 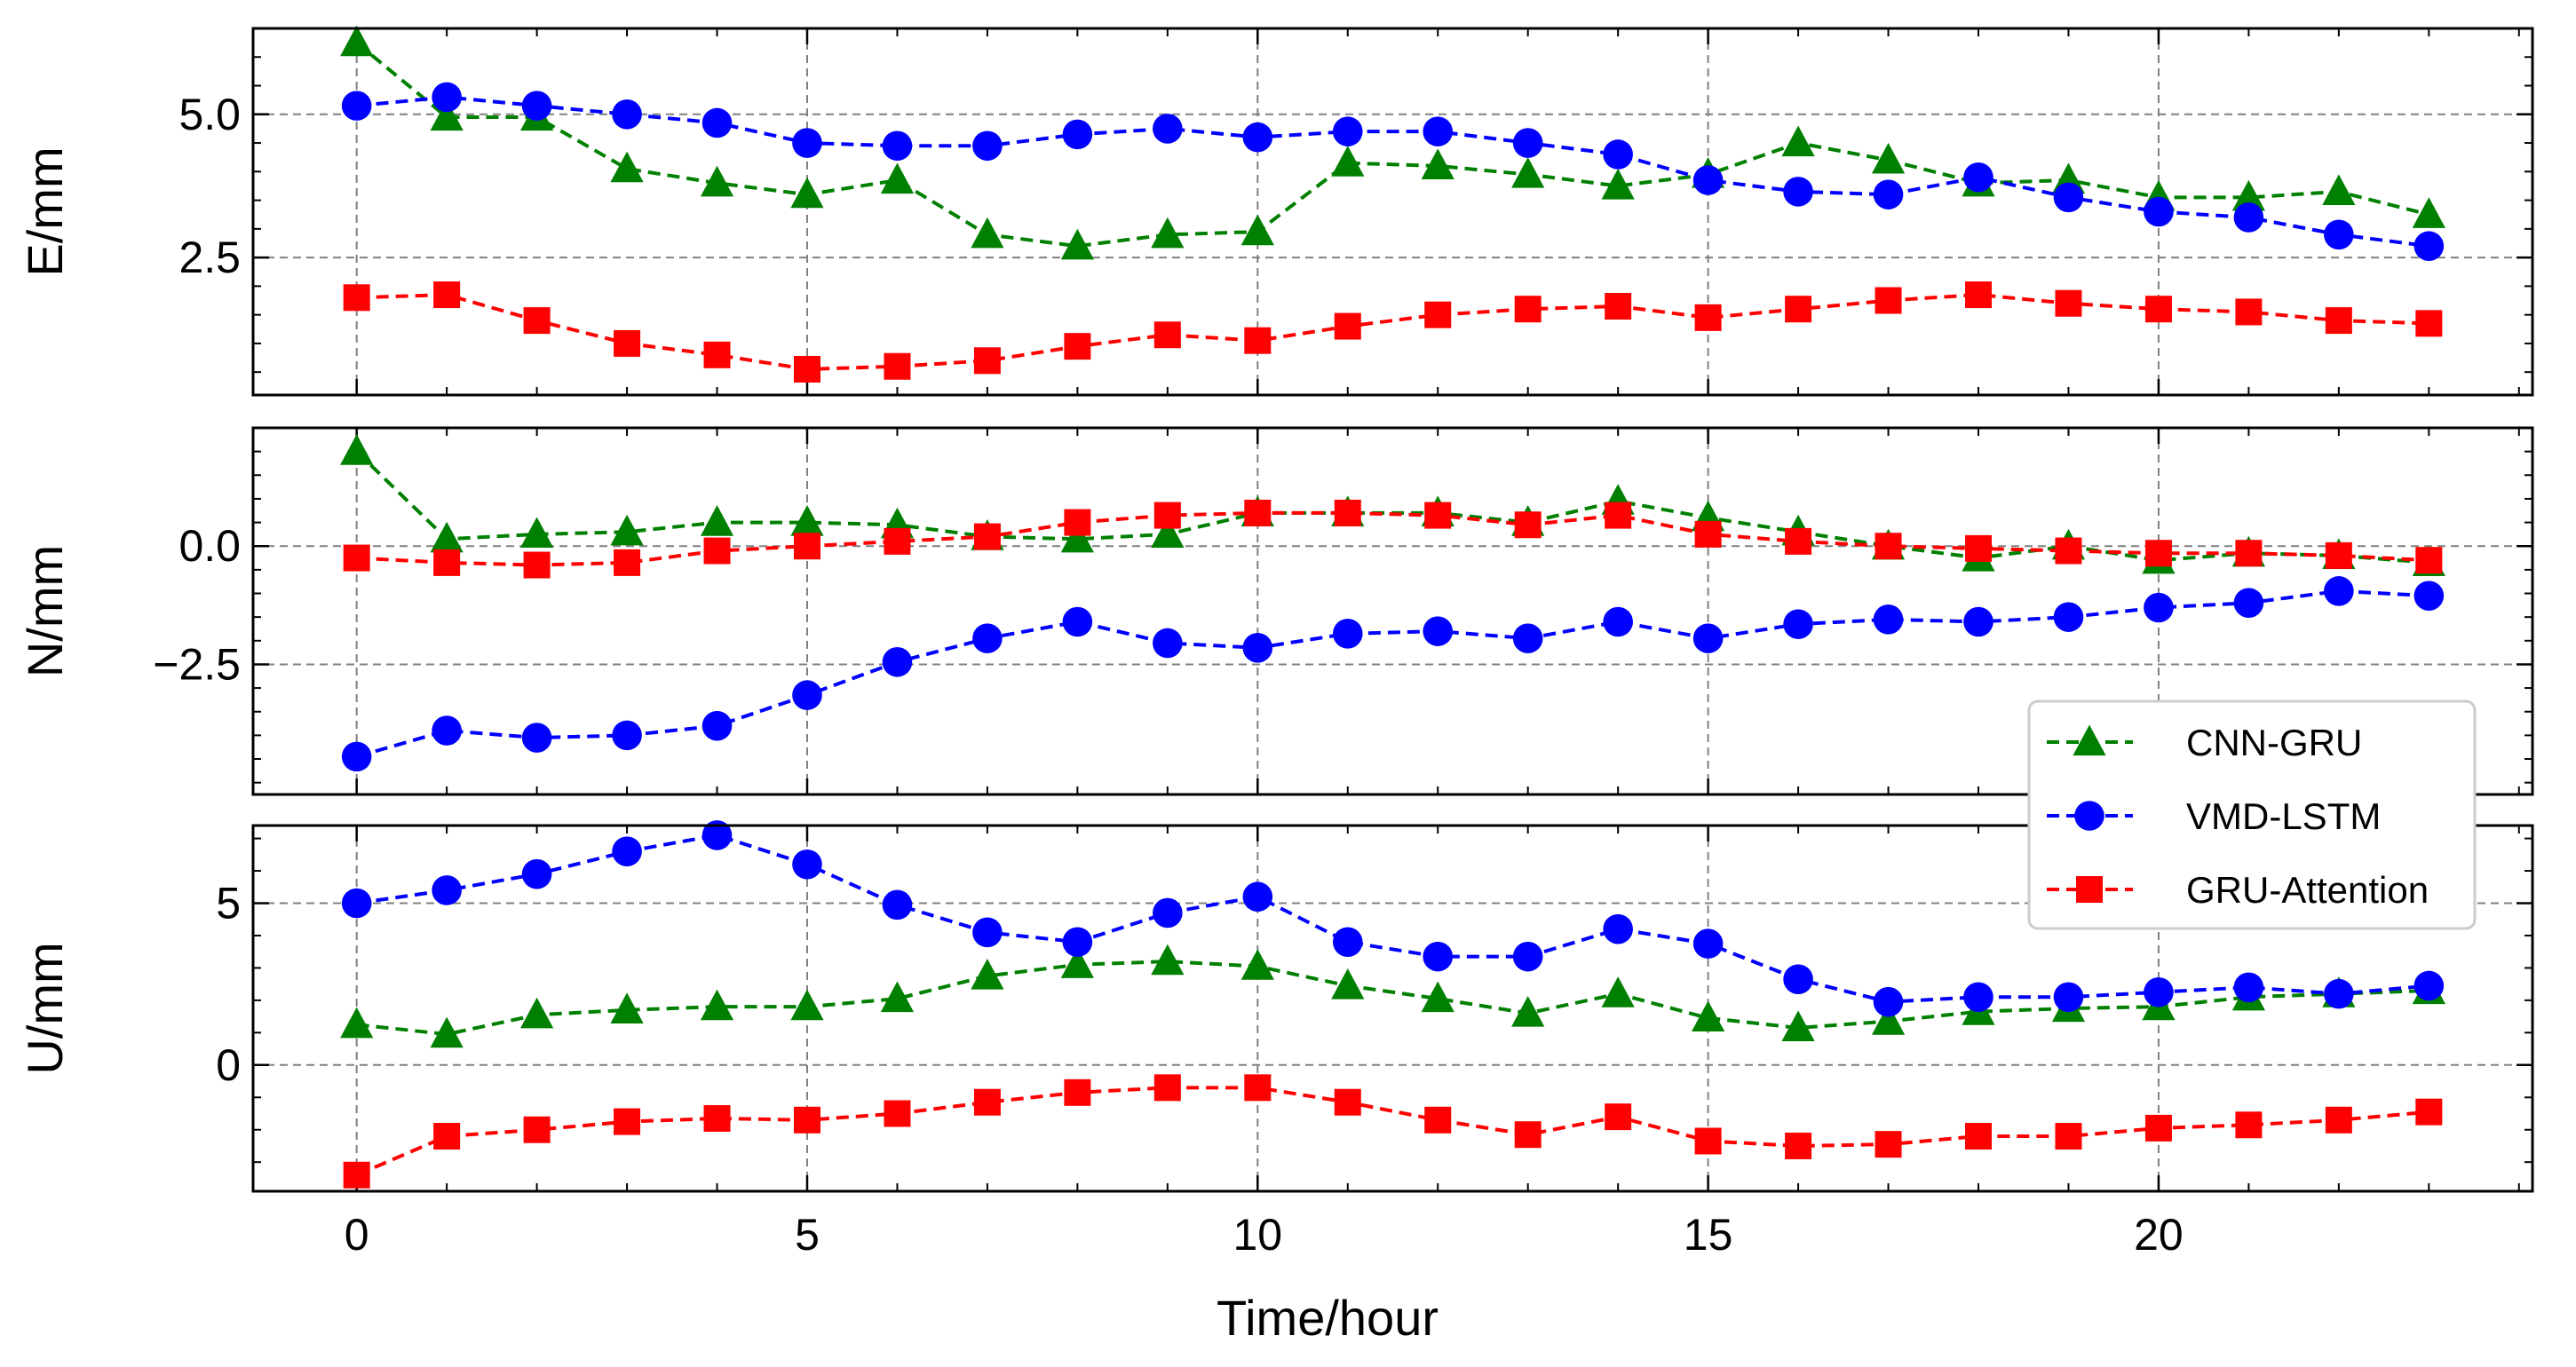 I want to click on legend-entry-cnn-gru: CNN-GRU, so click(x=2205, y=743).